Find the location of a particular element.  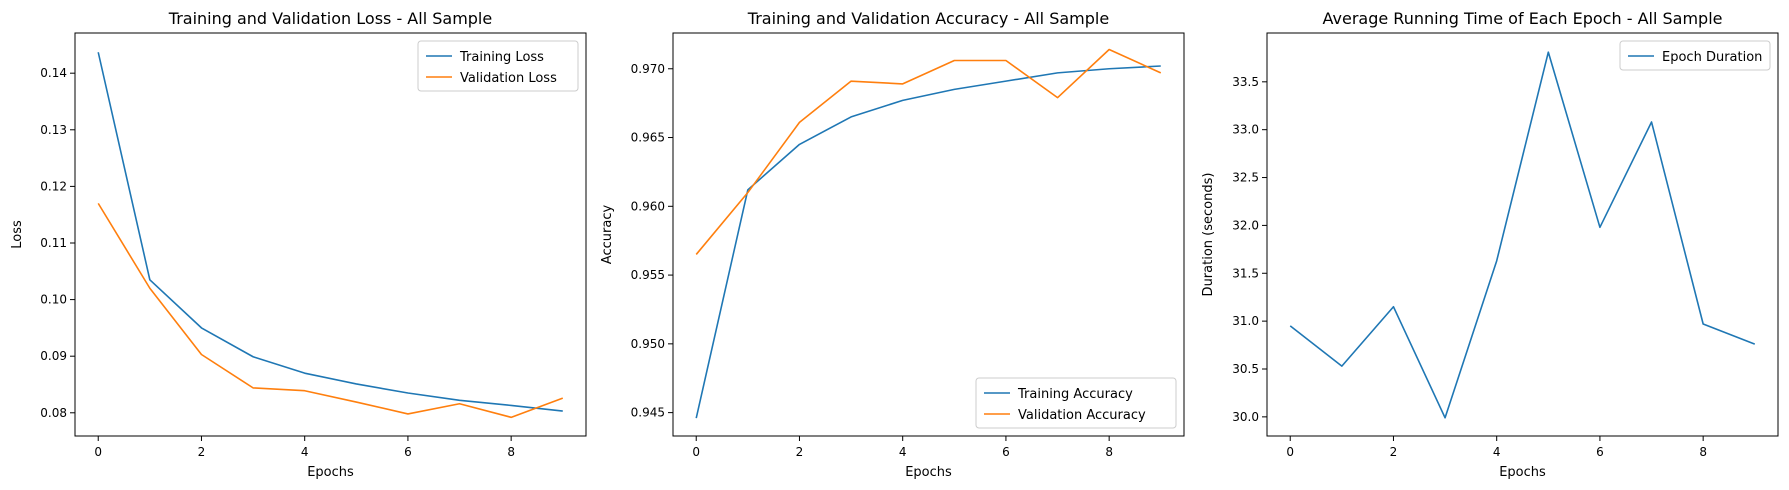

y-tick-label: 31.0 is located at coordinates (1245, 321).